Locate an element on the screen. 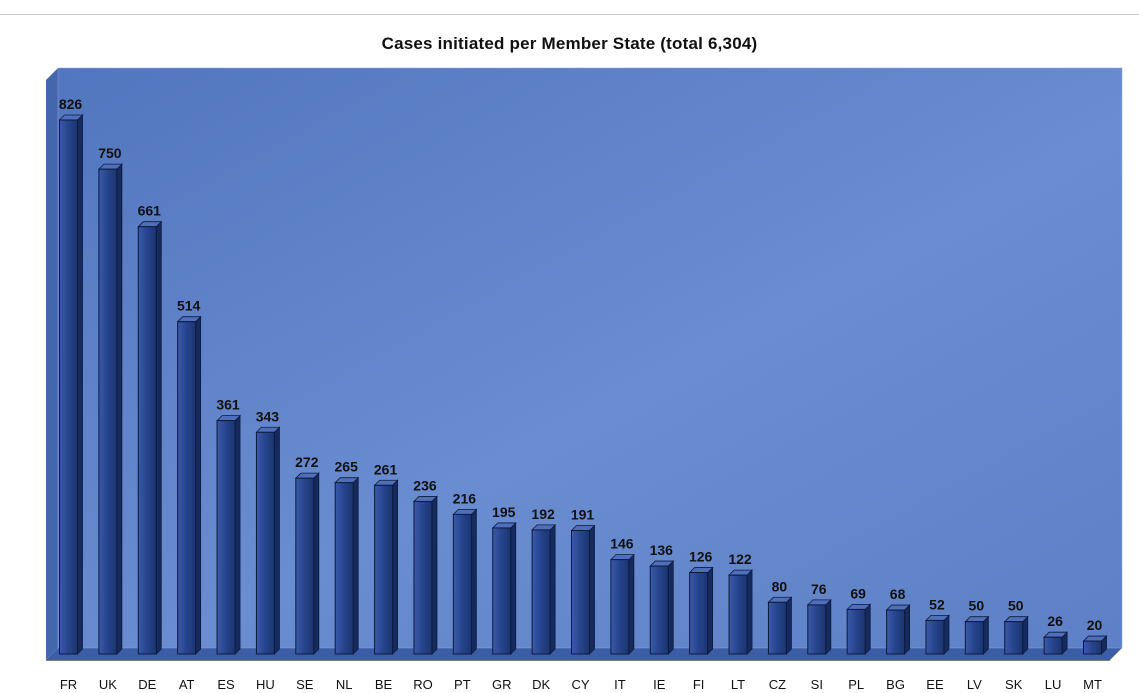 The height and width of the screenshot is (693, 1139). tick-label-lv: LV is located at coordinates (974, 684).